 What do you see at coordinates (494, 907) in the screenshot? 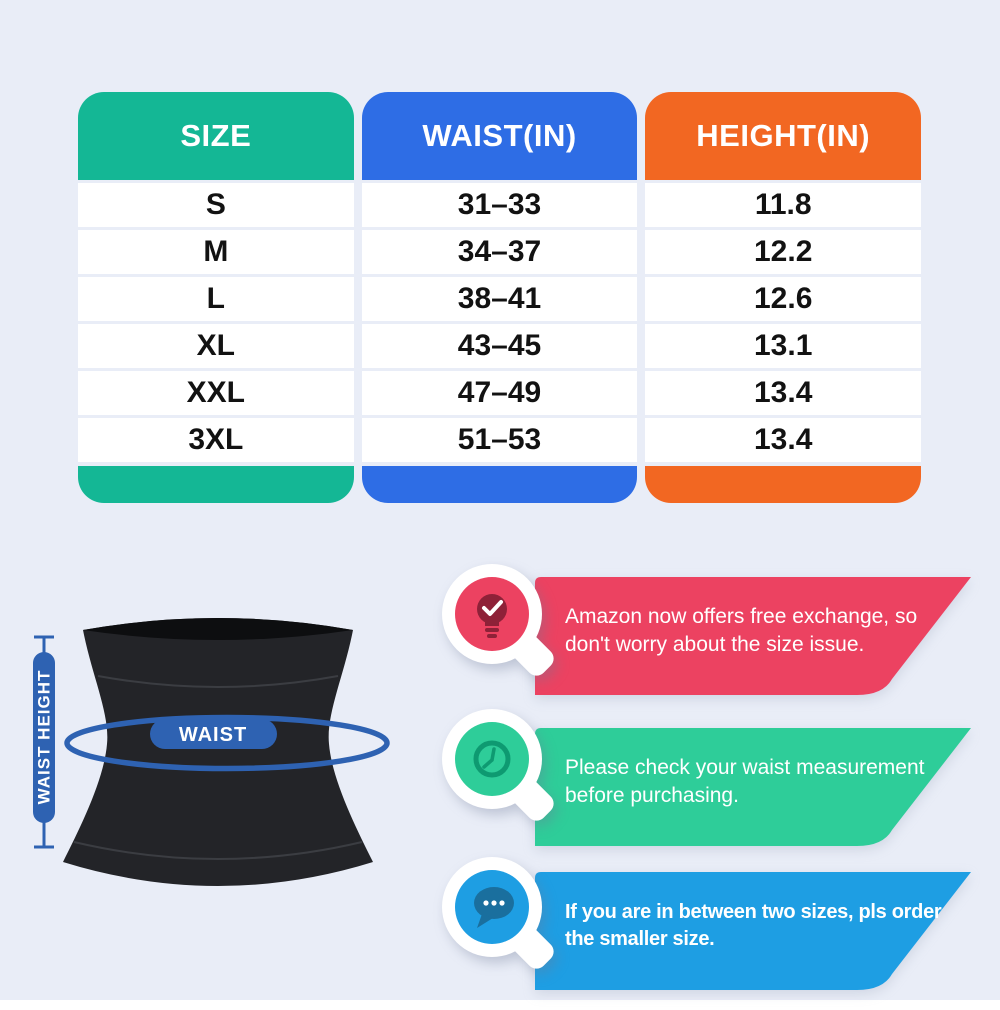
I see `chat-dots-icon` at bounding box center [494, 907].